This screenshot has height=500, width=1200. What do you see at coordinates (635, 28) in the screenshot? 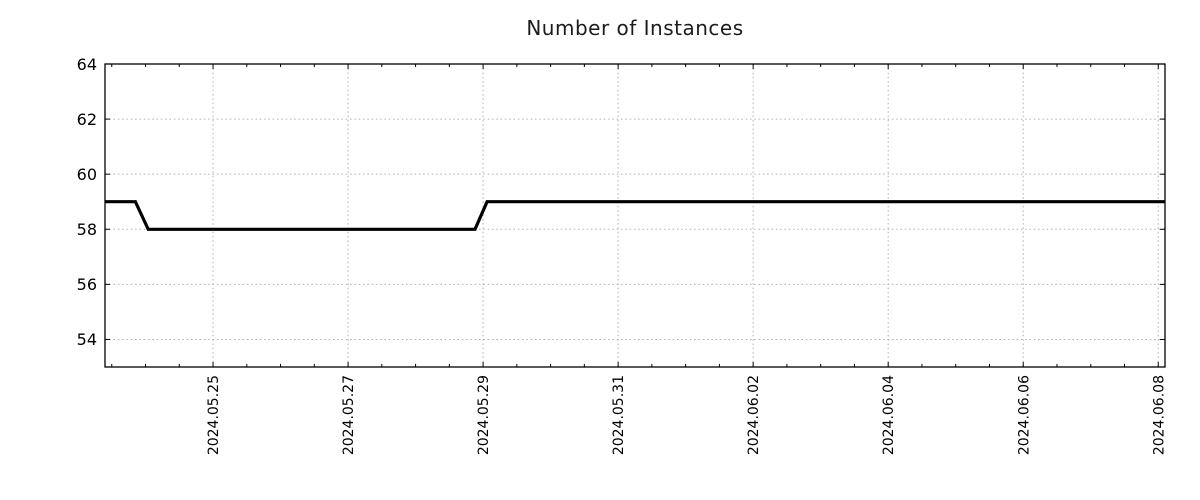
I see `chart-title: Number of Instances` at bounding box center [635, 28].